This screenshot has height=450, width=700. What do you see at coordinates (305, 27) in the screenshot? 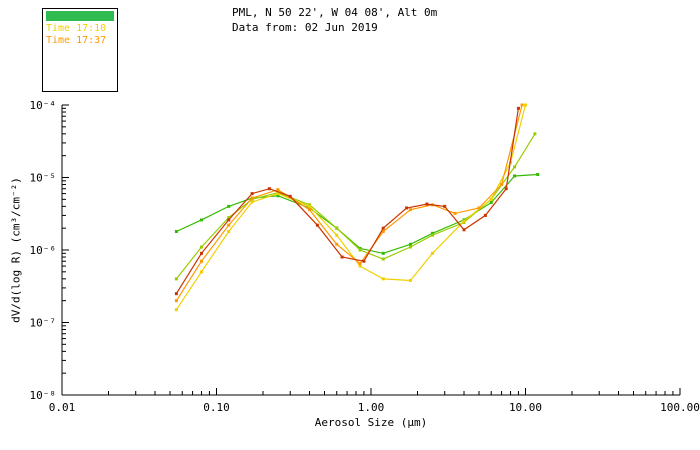
I see `data-date-text: Data from: 02 Jun 2019` at bounding box center [305, 27].